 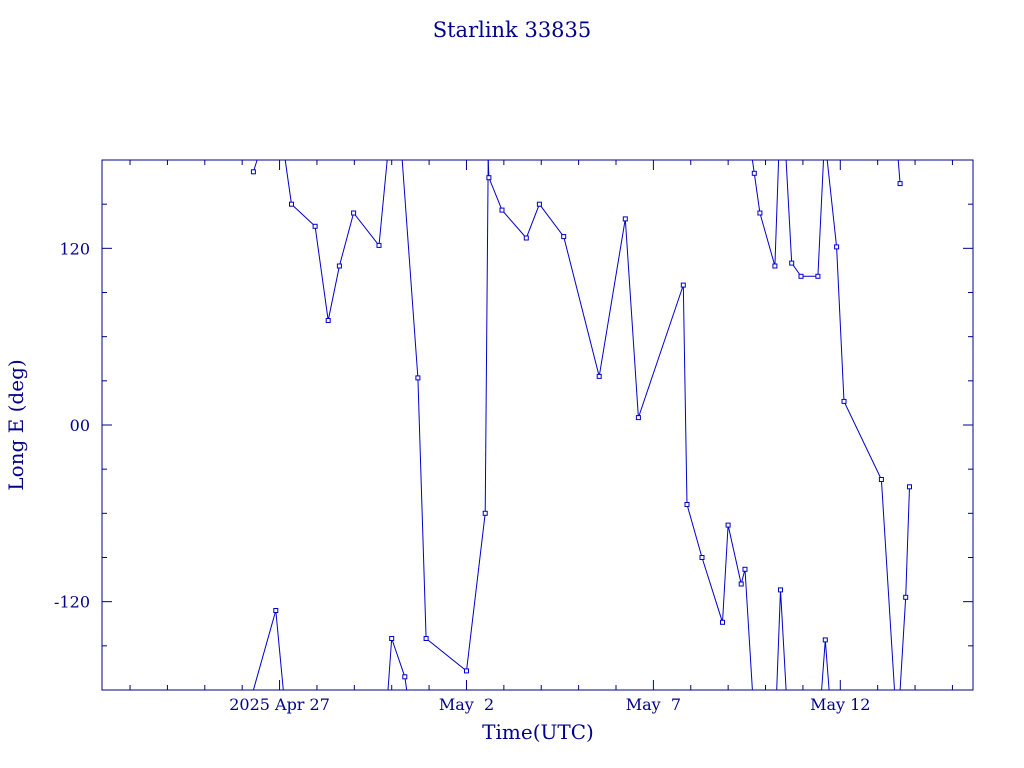 I want to click on x-tick-label: 2025 Apr 27, so click(x=279, y=704).